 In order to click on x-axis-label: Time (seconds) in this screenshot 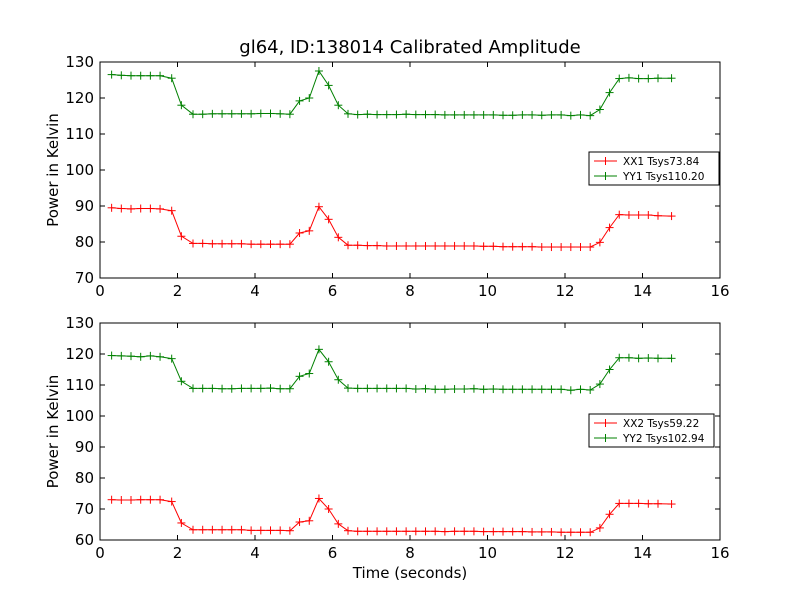, I will do `click(410, 573)`.